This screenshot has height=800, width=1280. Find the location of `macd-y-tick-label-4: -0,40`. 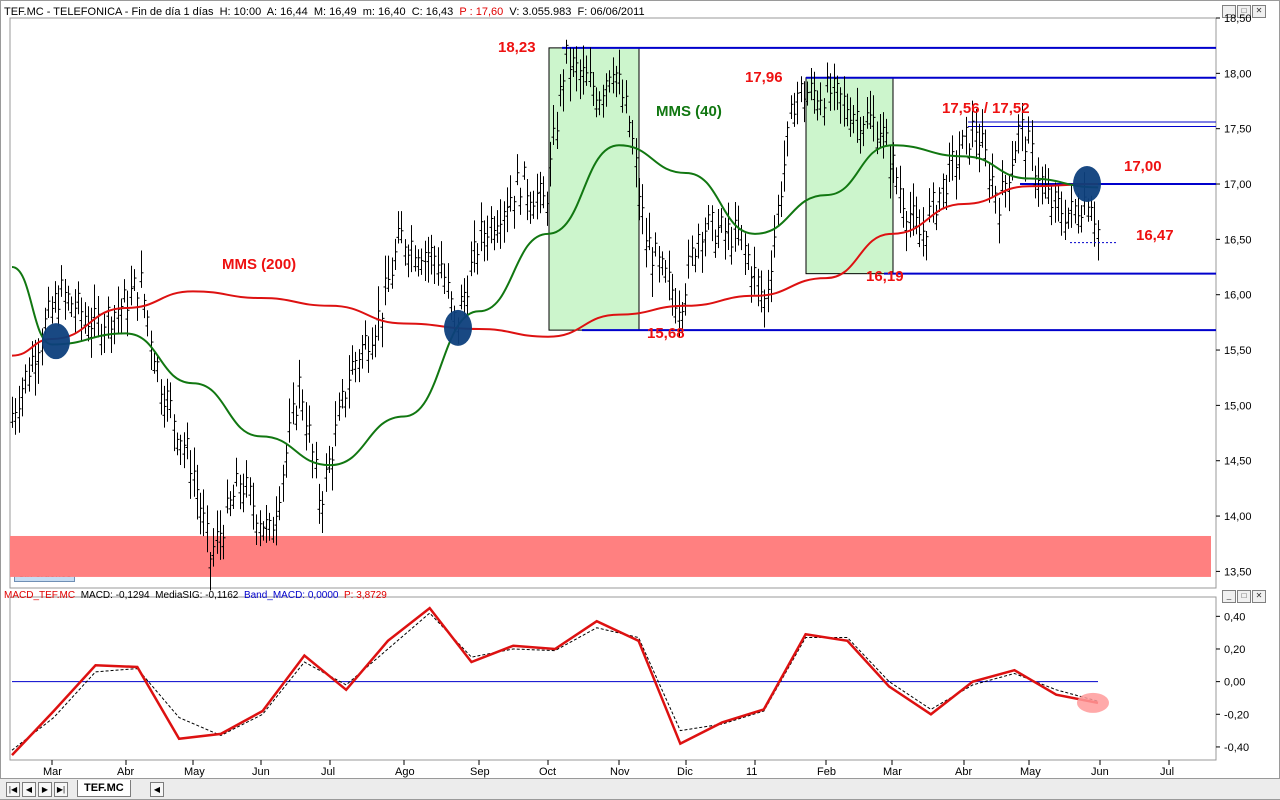

macd-y-tick-label-4: -0,40 is located at coordinates (1236, 748).